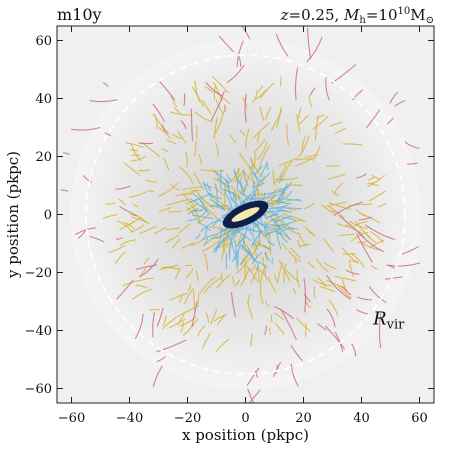  What do you see at coordinates (13, 215) in the screenshot?
I see `y-axis-label: y position (pkpc)` at bounding box center [13, 215].